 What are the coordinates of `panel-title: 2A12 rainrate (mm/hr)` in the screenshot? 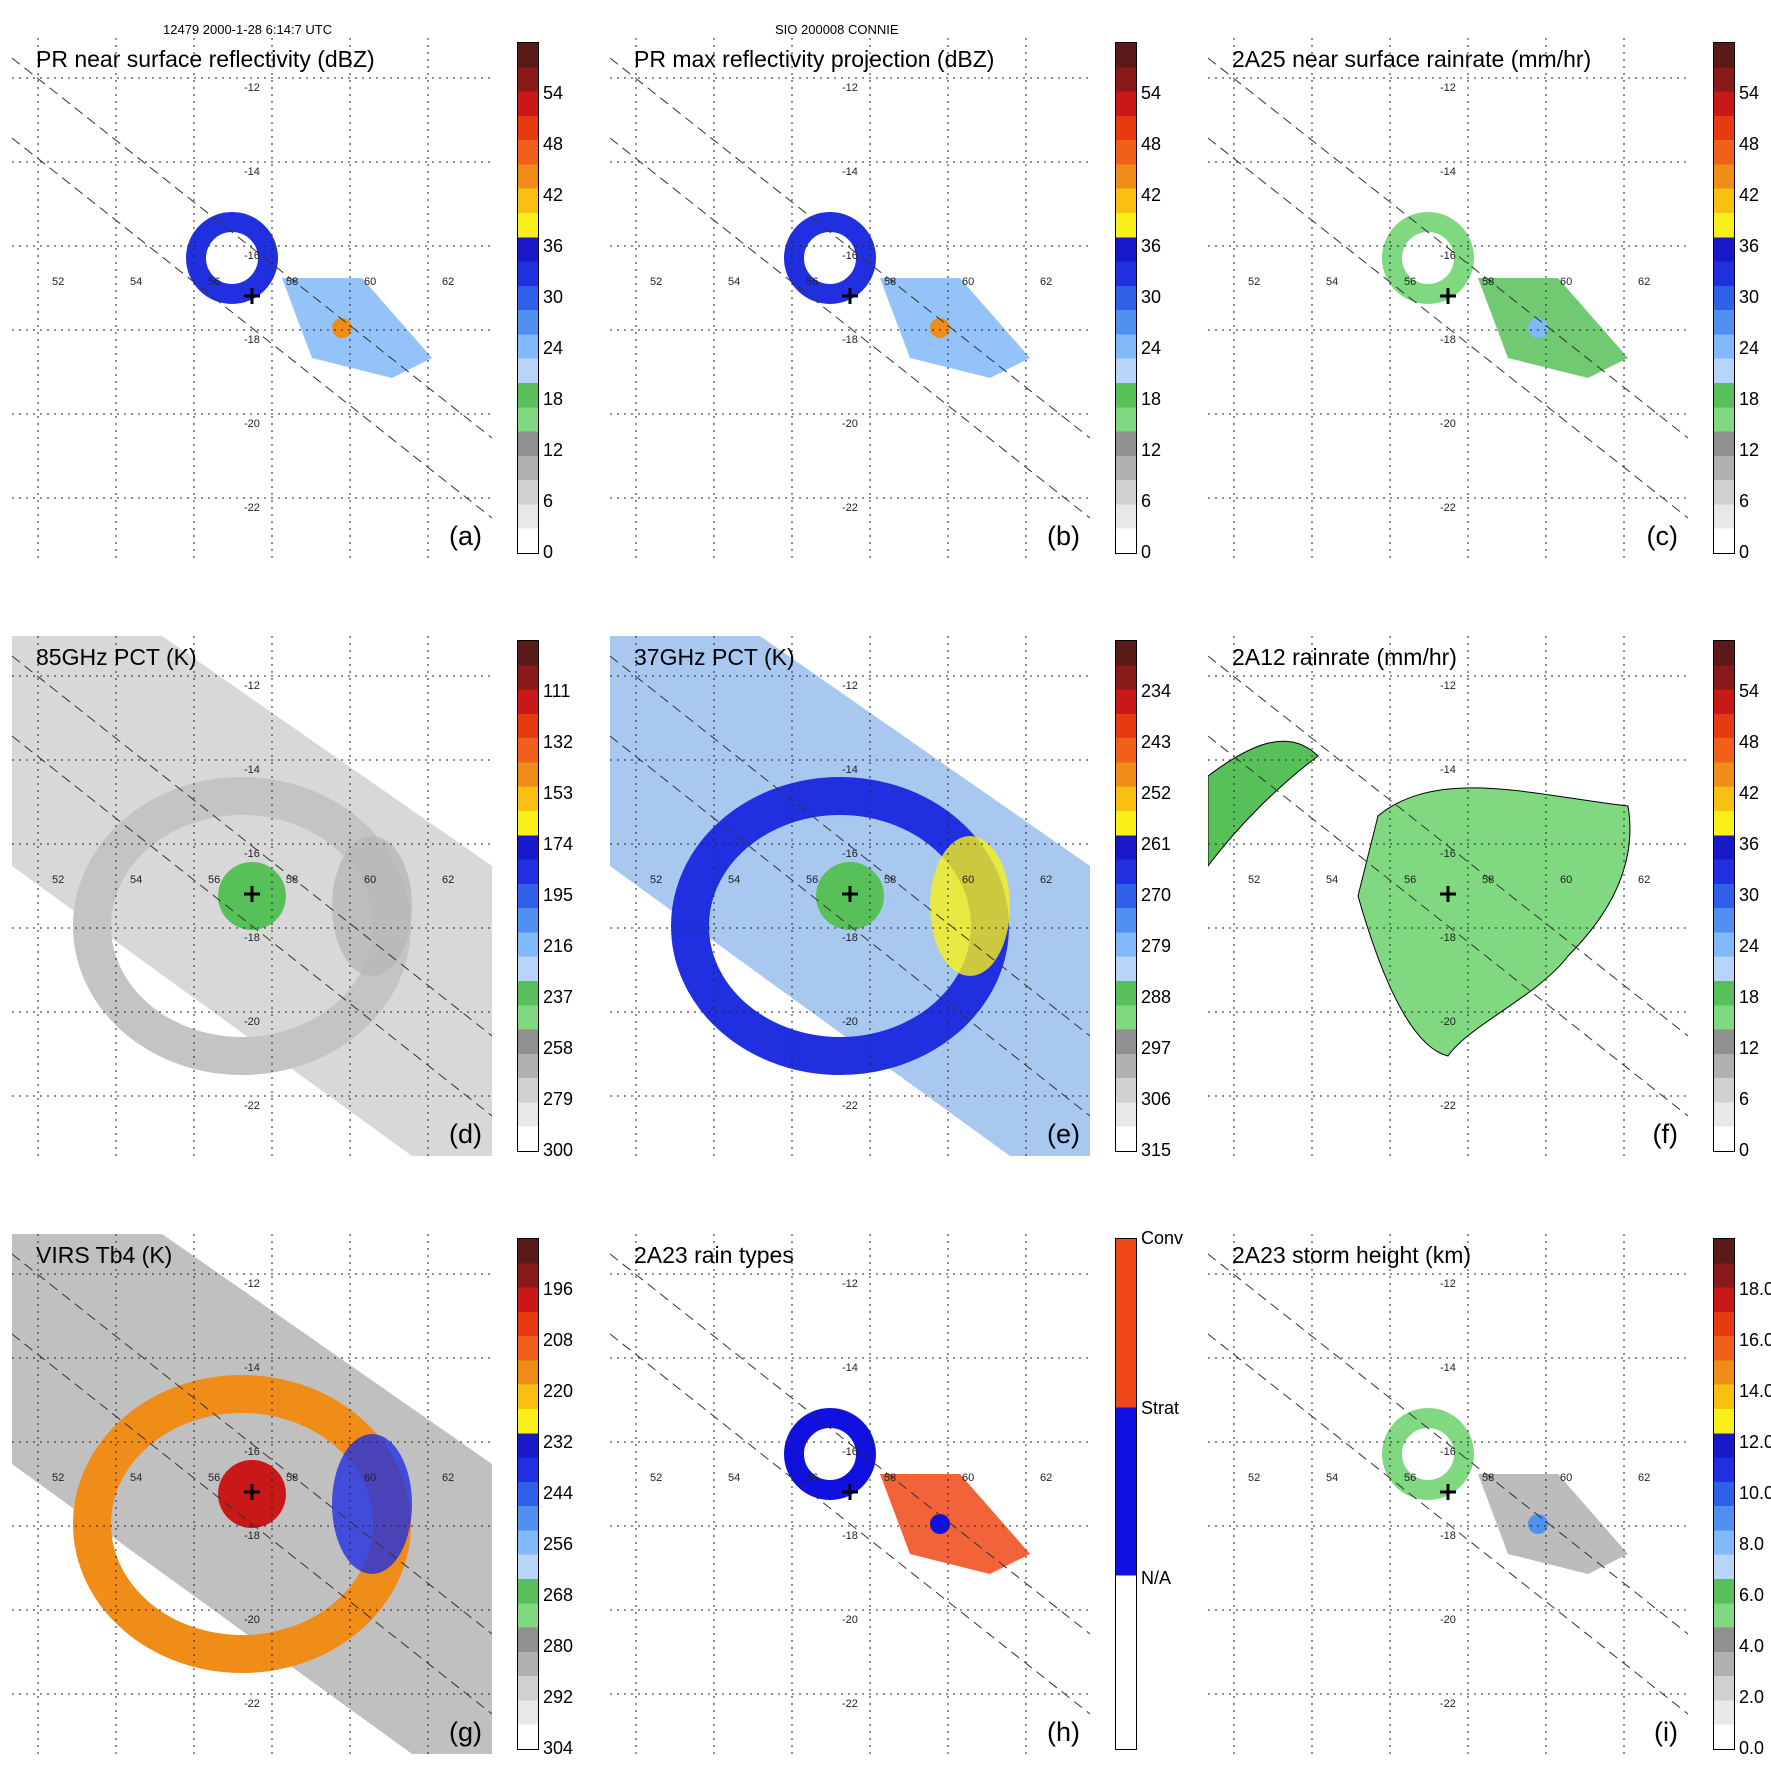 It's located at (1344, 657).